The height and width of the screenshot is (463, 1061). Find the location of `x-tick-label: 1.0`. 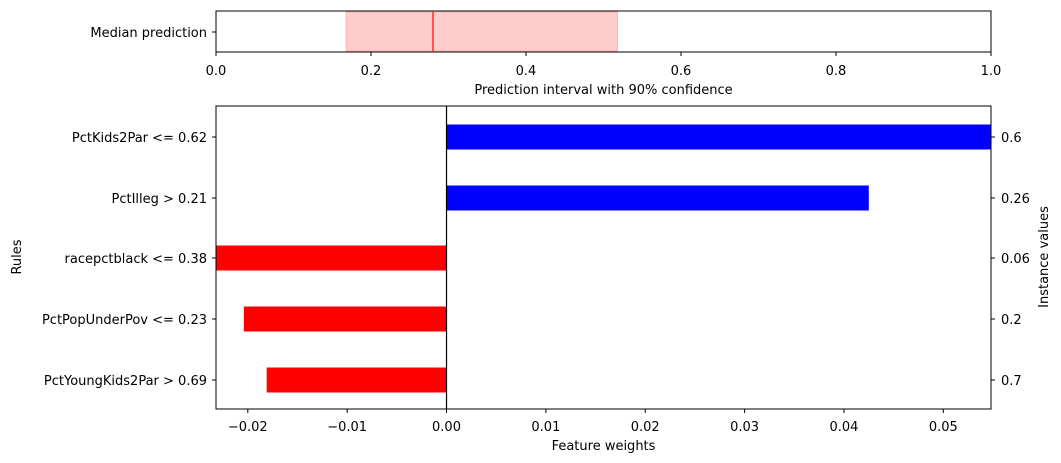

x-tick-label: 1.0 is located at coordinates (991, 71).